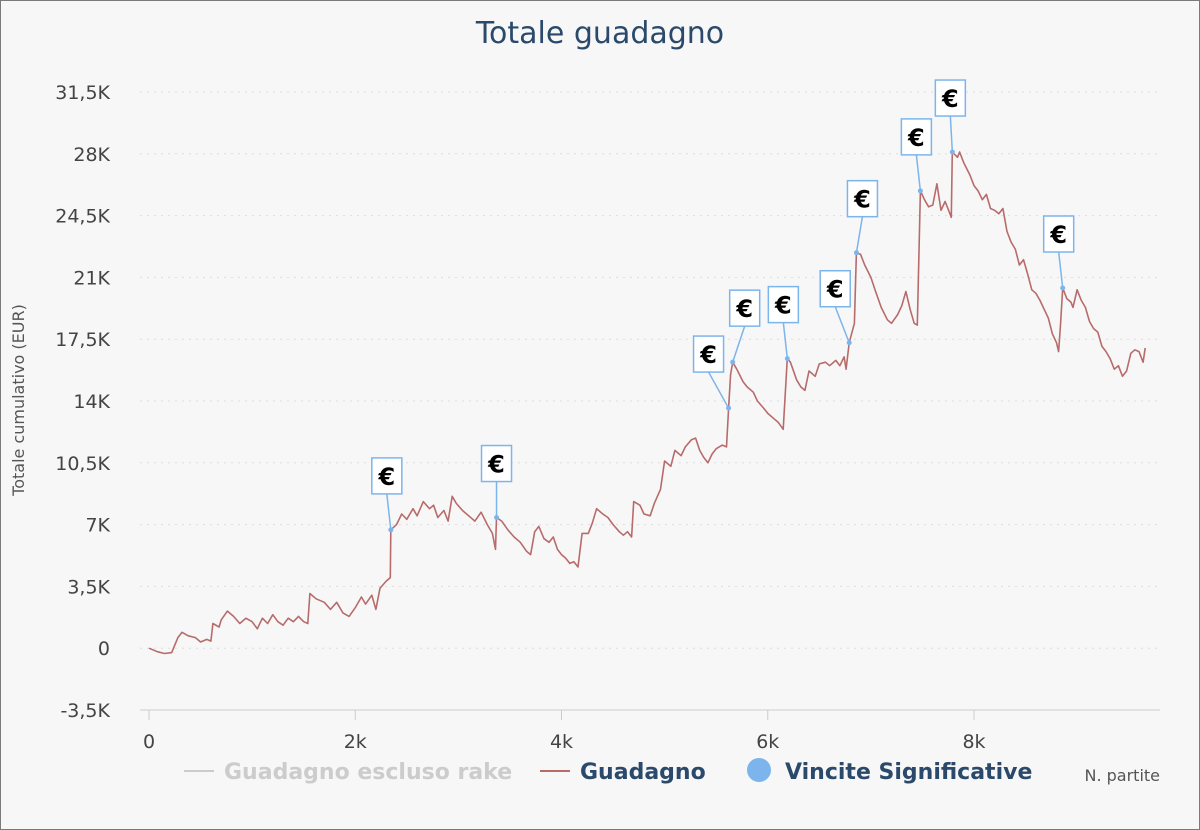 The height and width of the screenshot is (830, 1200). What do you see at coordinates (82, 93) in the screenshot?
I see `y-tick-label: 31,5K` at bounding box center [82, 93].